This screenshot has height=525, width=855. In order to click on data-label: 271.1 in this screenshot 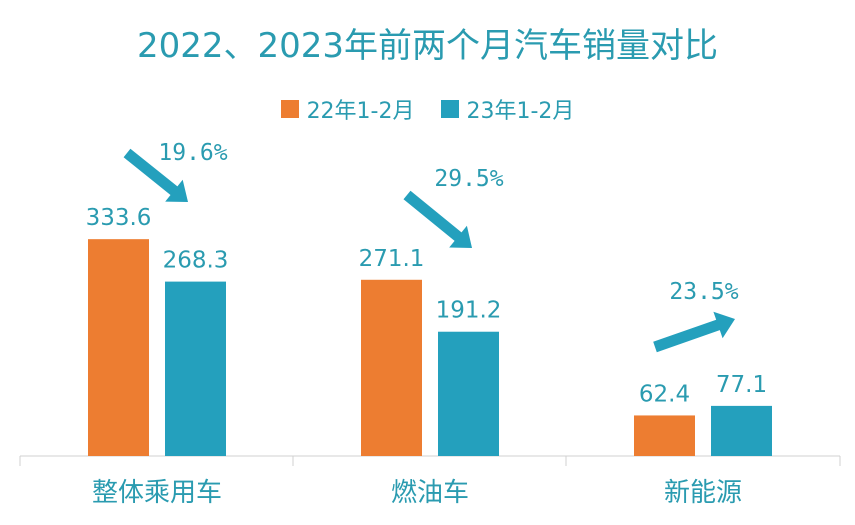, I will do `click(392, 259)`.